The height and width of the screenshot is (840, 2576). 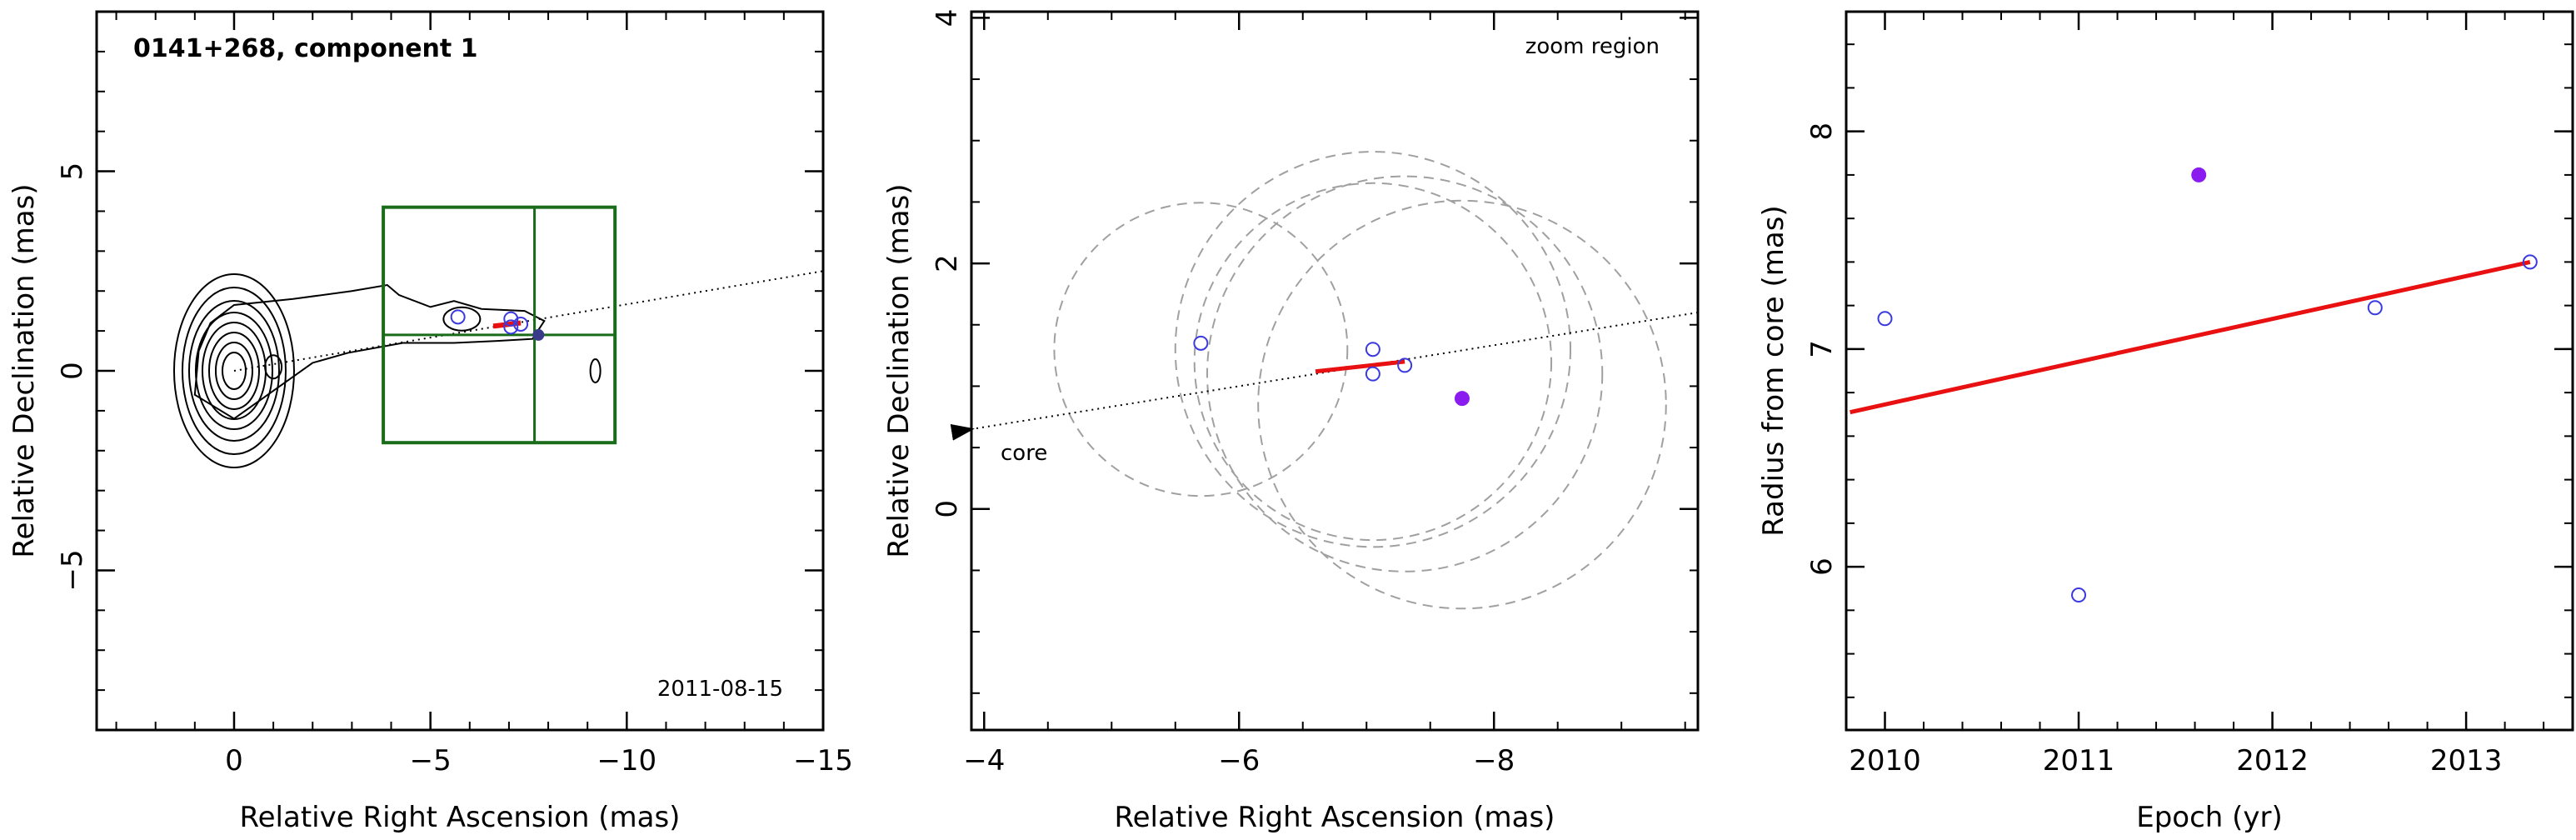 I want to click on panel-3-y-tick-label: 7, so click(x=1822, y=349).